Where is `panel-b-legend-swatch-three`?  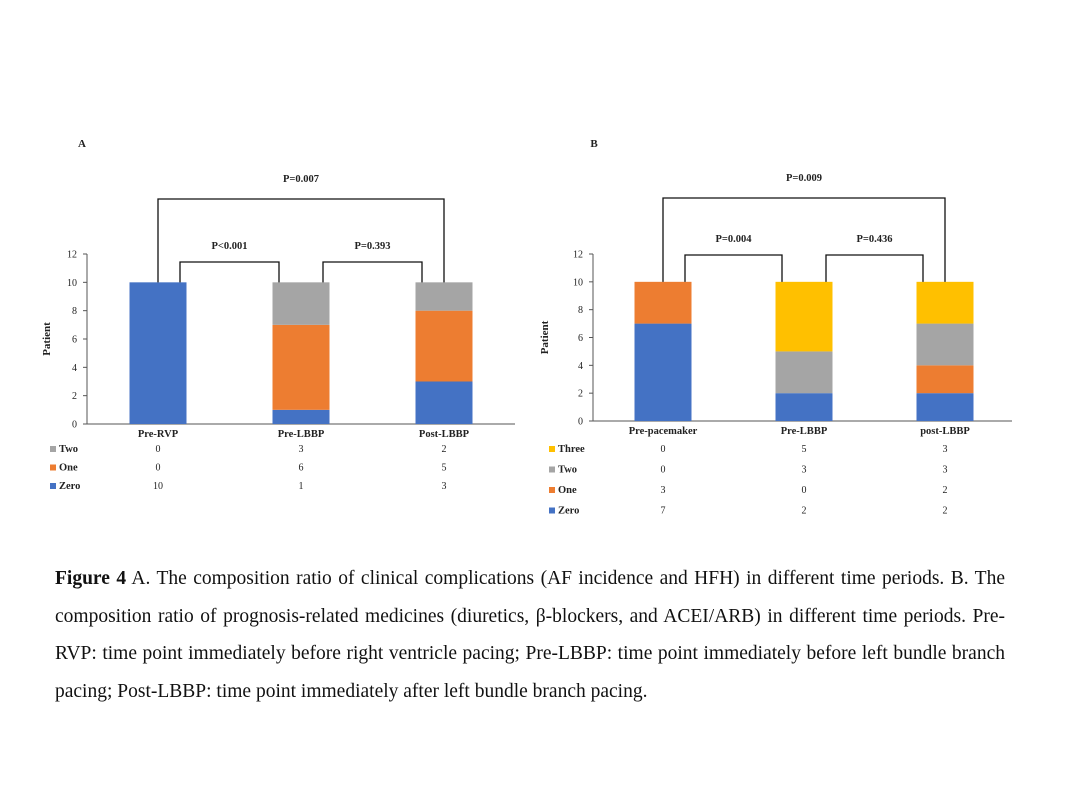
panel-b-legend-swatch-three is located at coordinates (552, 449).